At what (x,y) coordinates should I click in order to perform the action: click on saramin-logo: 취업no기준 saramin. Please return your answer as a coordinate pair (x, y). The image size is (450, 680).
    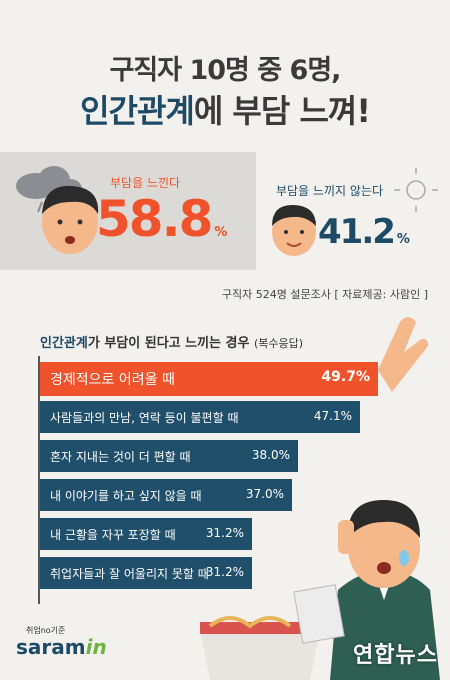
    Looking at the image, I should click on (61, 645).